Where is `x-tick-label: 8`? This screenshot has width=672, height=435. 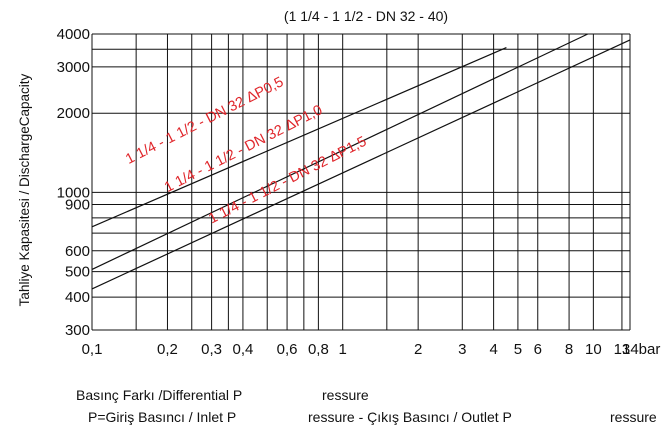 x-tick-label: 8 is located at coordinates (569, 349).